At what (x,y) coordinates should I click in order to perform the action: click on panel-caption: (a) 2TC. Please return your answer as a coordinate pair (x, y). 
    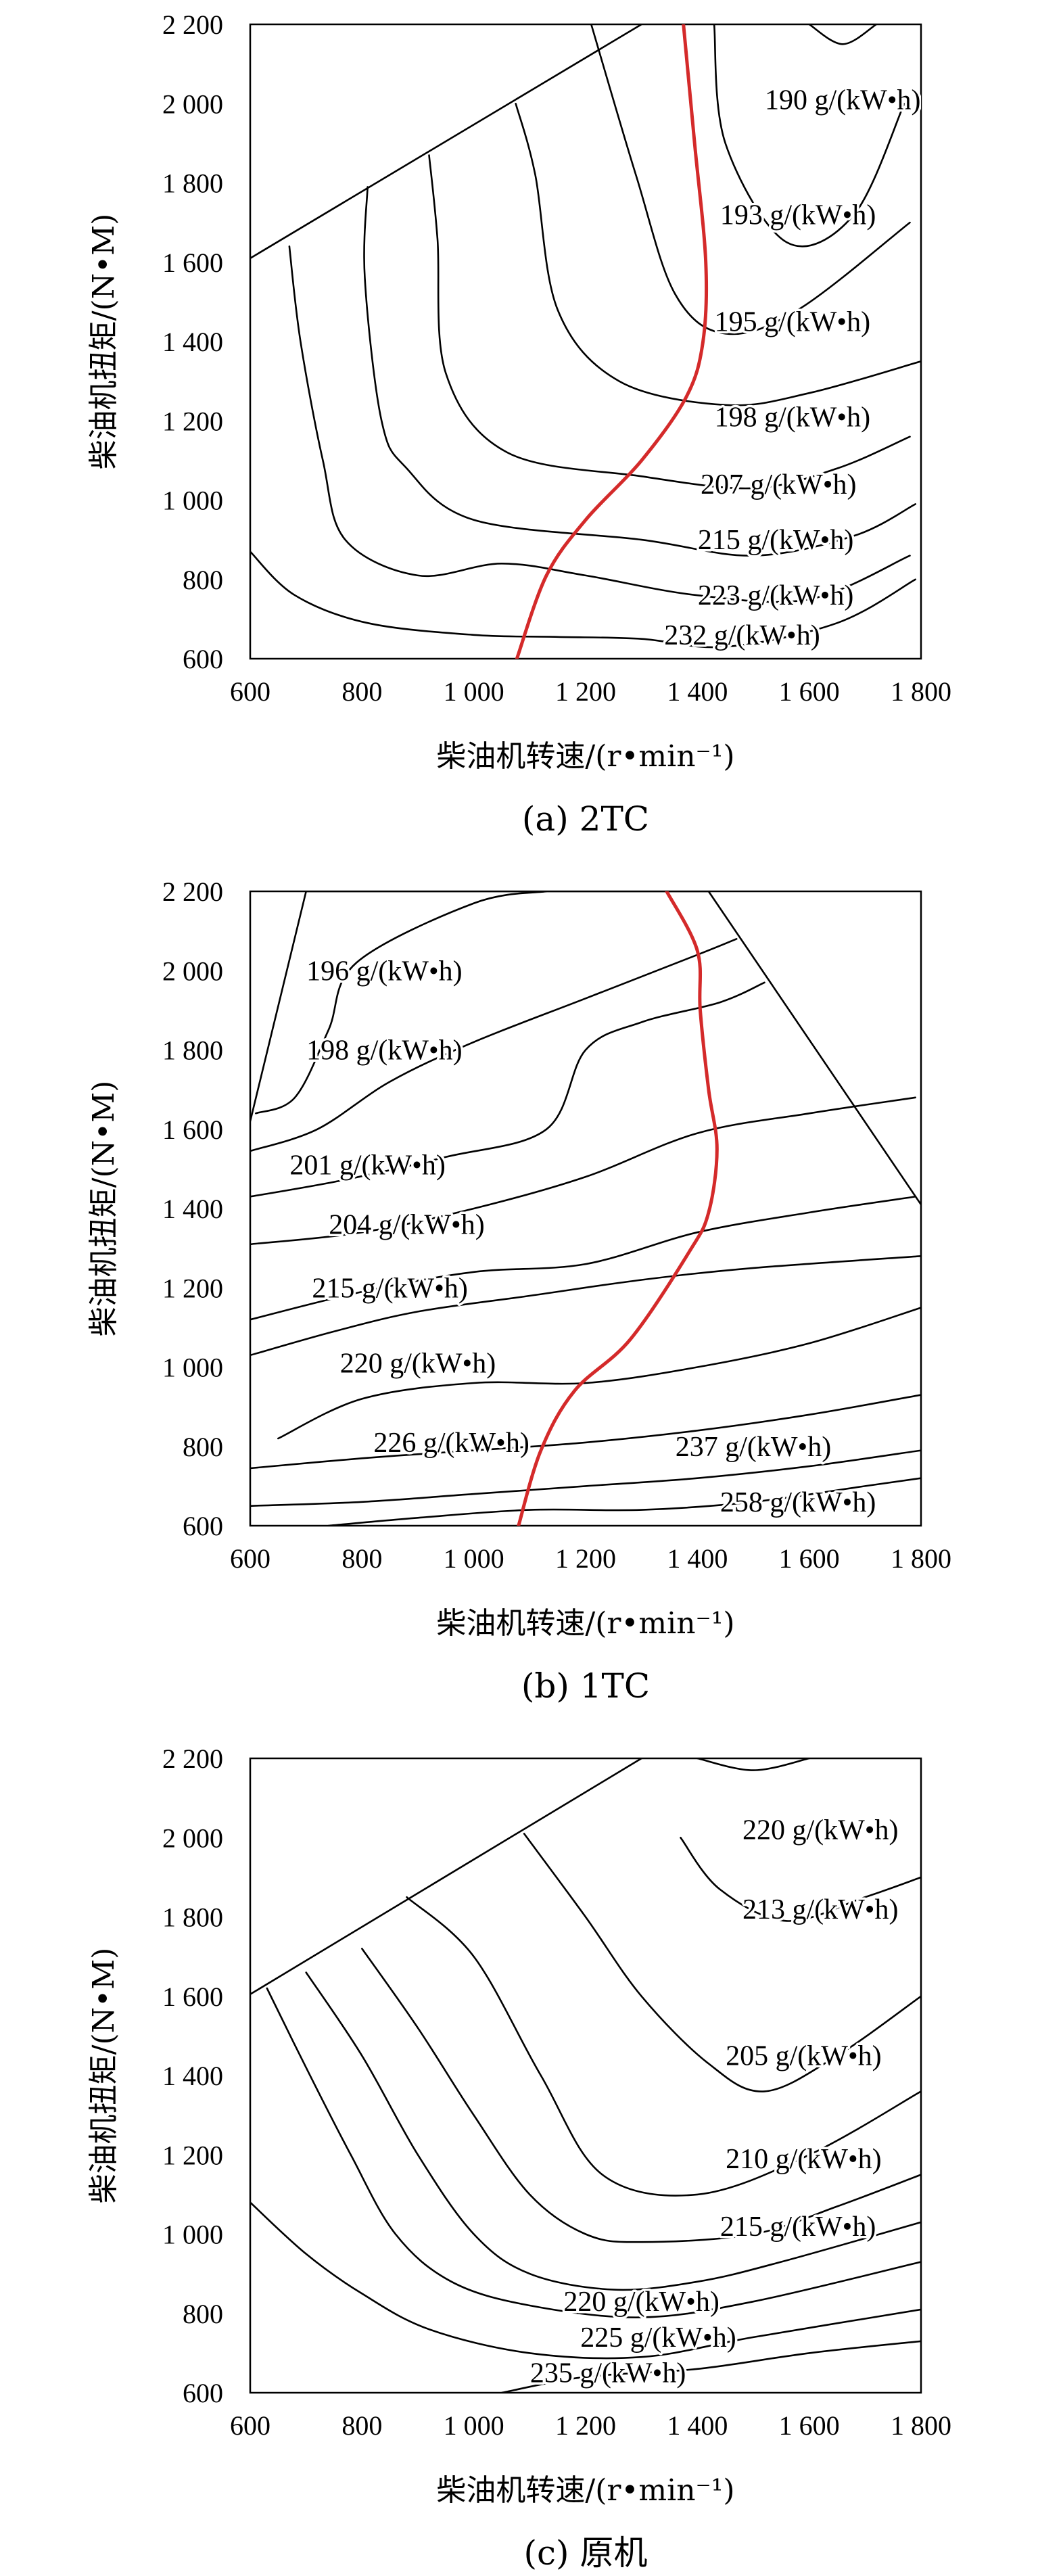
    Looking at the image, I should click on (585, 819).